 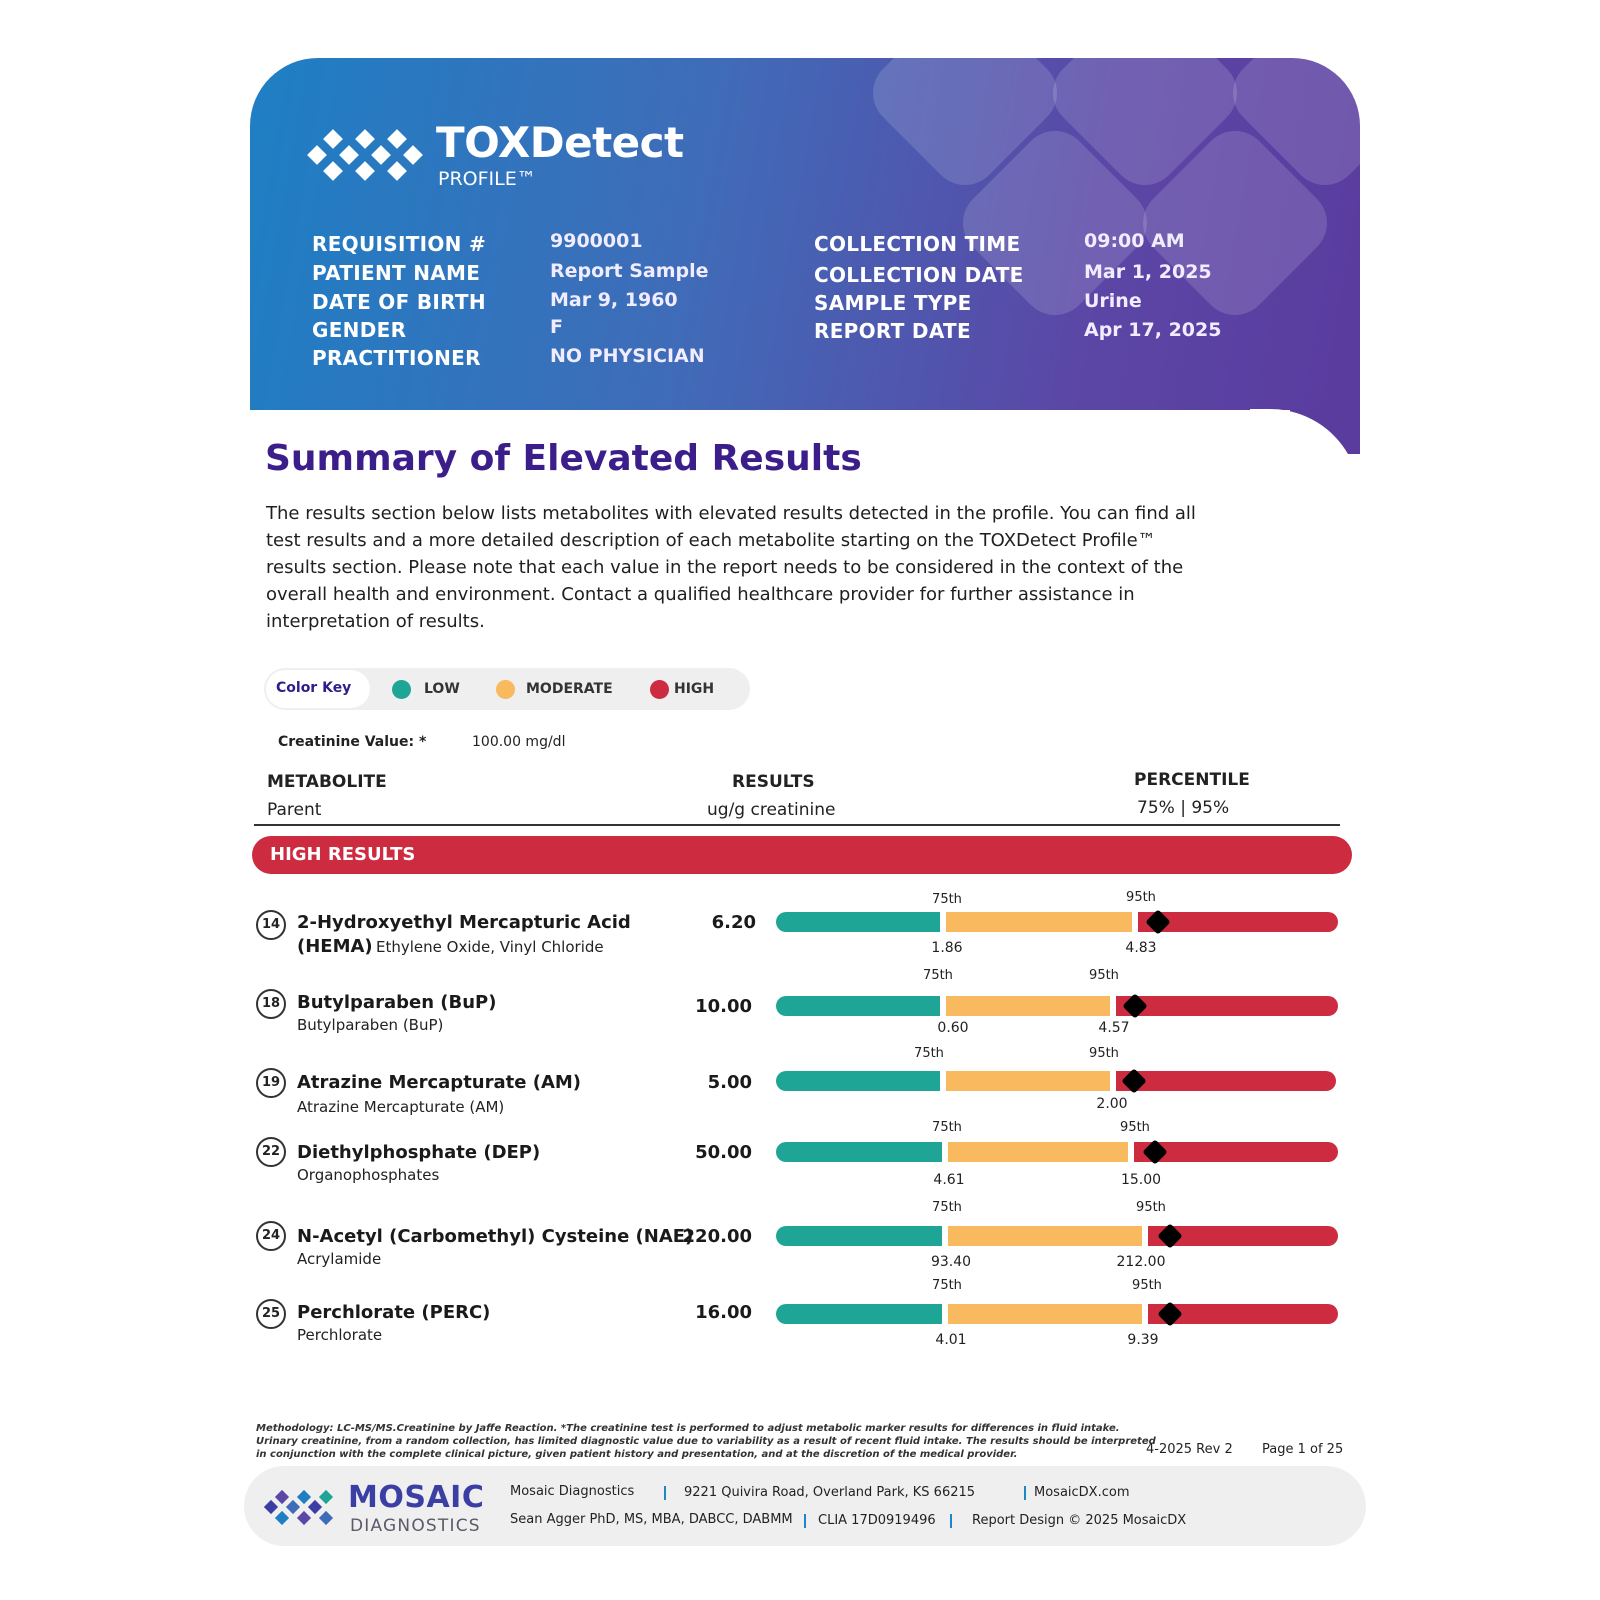 What do you see at coordinates (949, 1180) in the screenshot?
I see `p75-threshold: 4.61` at bounding box center [949, 1180].